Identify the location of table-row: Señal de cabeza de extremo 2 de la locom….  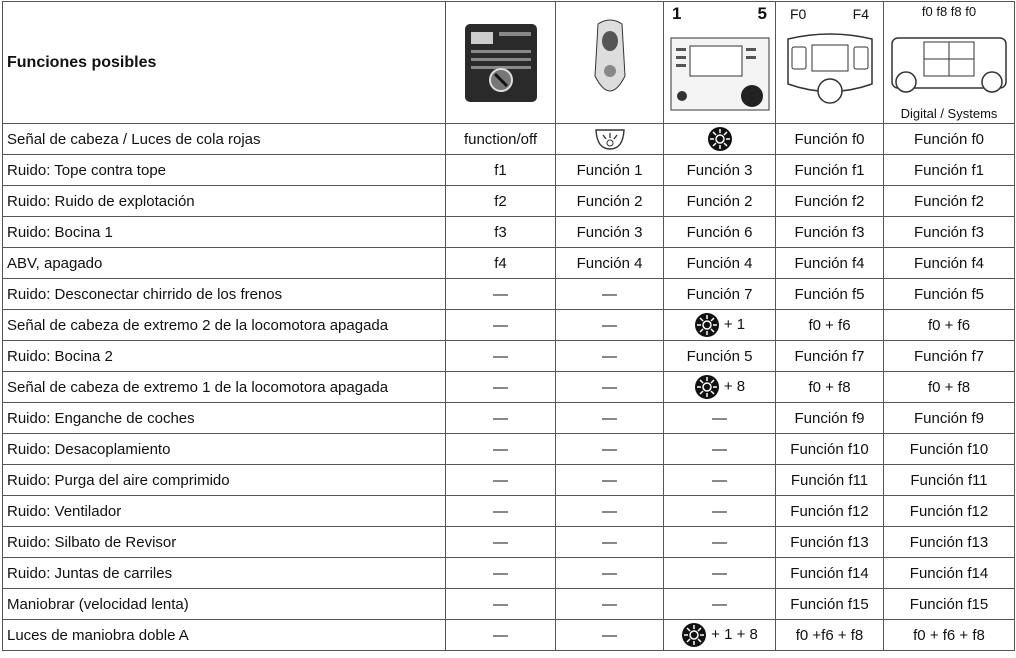
(508, 325).